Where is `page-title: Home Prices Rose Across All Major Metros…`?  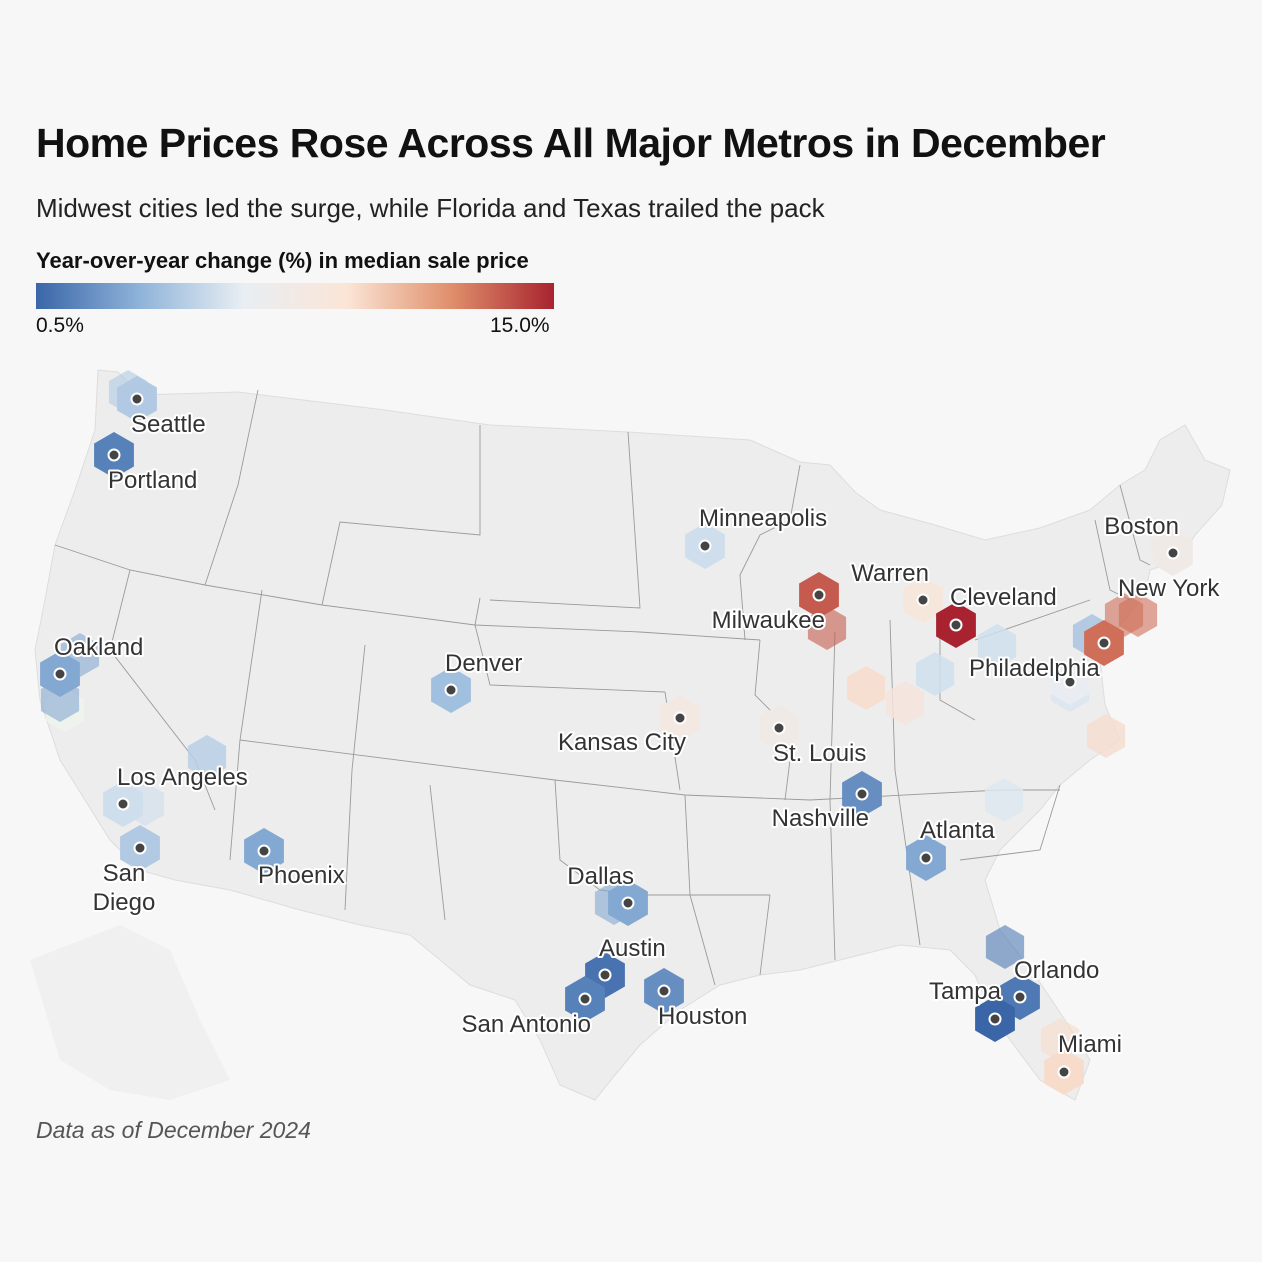 page-title: Home Prices Rose Across All Major Metros… is located at coordinates (571, 143).